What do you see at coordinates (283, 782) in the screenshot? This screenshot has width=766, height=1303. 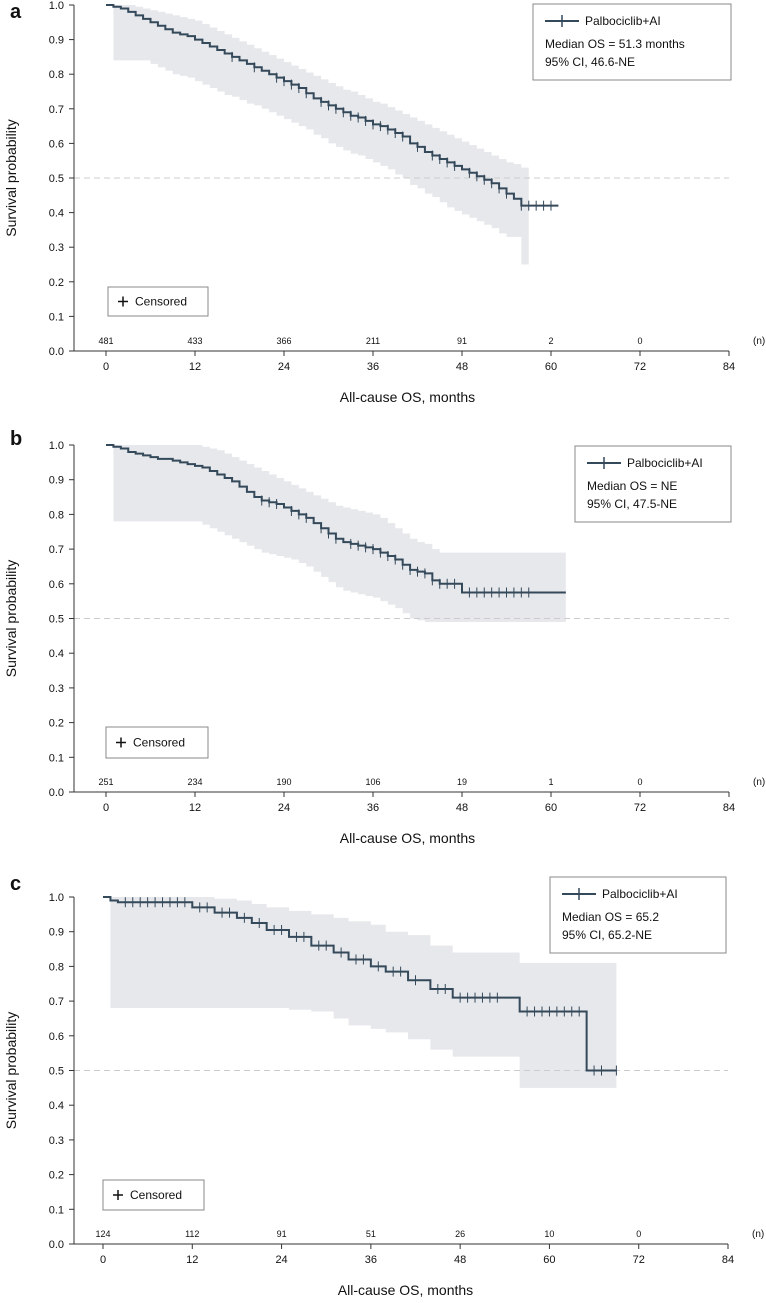 I see `at-risk-count: 190` at bounding box center [283, 782].